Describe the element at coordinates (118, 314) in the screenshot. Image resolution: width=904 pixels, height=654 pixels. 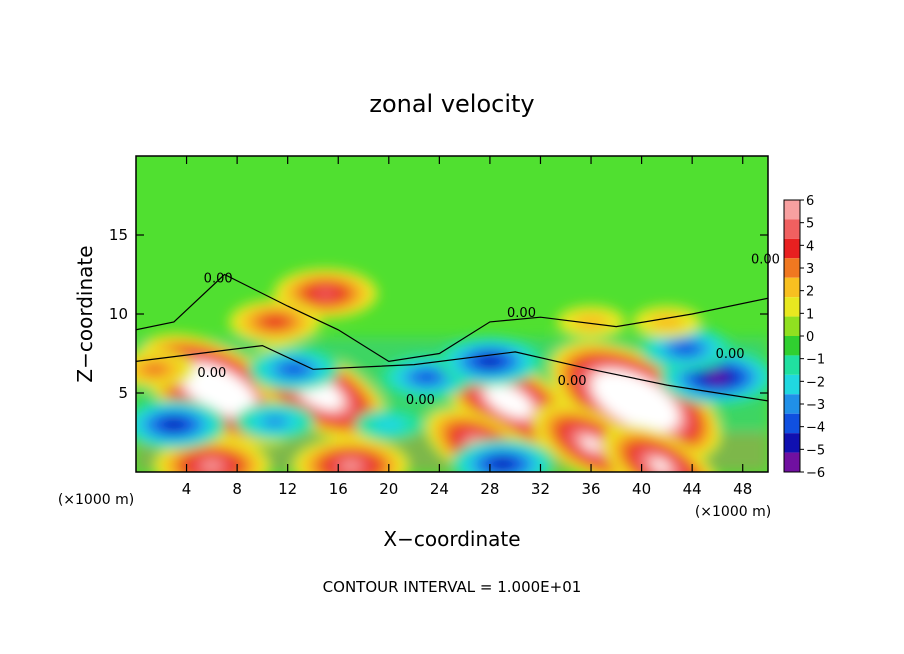
I see `y-tick-label-10: 10` at that location.